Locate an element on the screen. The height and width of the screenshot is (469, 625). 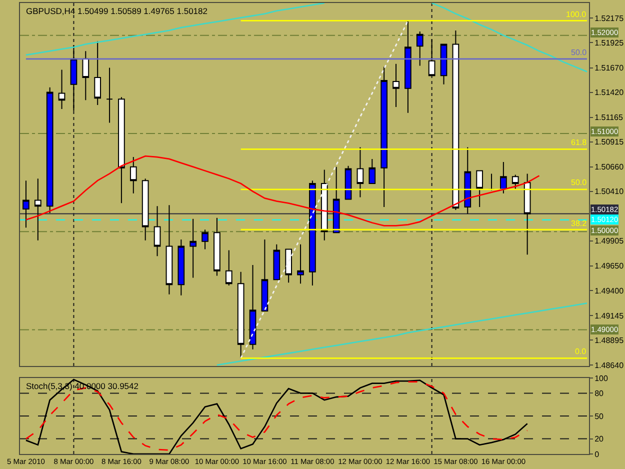
y-tick-label: 1.49400 is located at coordinates (609, 291).